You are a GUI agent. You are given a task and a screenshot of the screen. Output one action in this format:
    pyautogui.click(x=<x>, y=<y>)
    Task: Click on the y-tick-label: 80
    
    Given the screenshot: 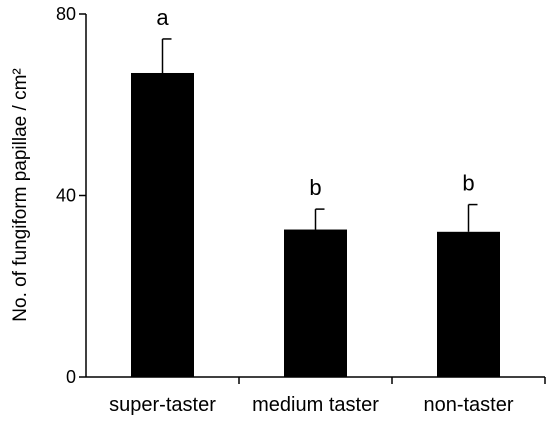 What is the action you would take?
    pyautogui.click(x=66, y=14)
    